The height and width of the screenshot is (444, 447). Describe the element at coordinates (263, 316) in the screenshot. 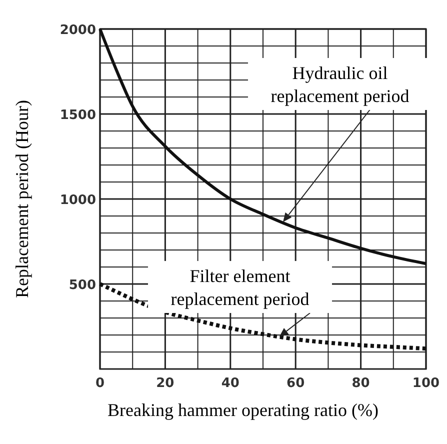

I see `line-series` at that location.